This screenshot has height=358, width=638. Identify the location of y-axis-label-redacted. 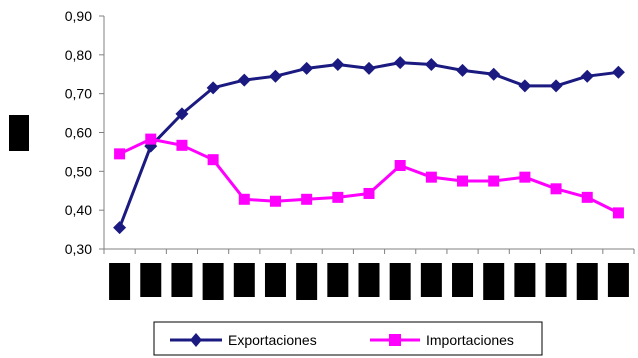
(19, 133).